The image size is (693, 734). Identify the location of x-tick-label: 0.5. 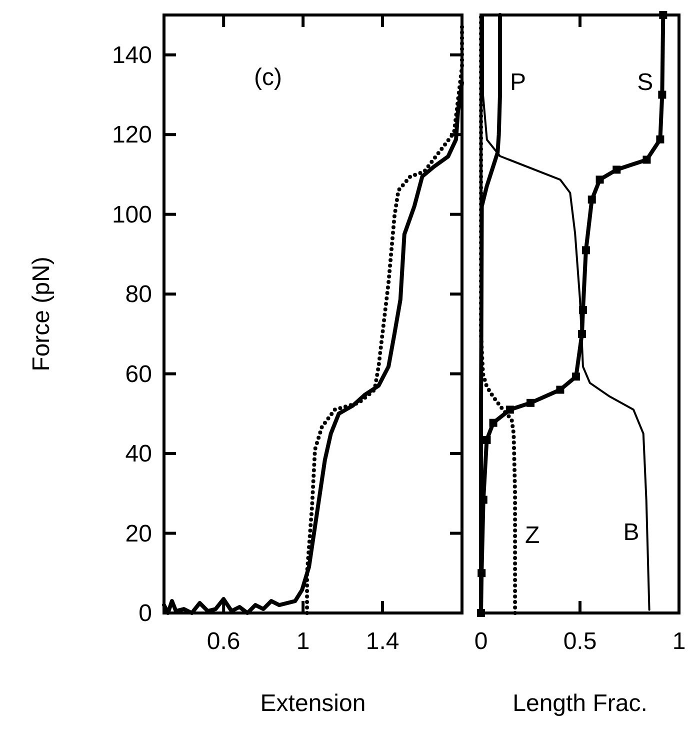
(580, 641).